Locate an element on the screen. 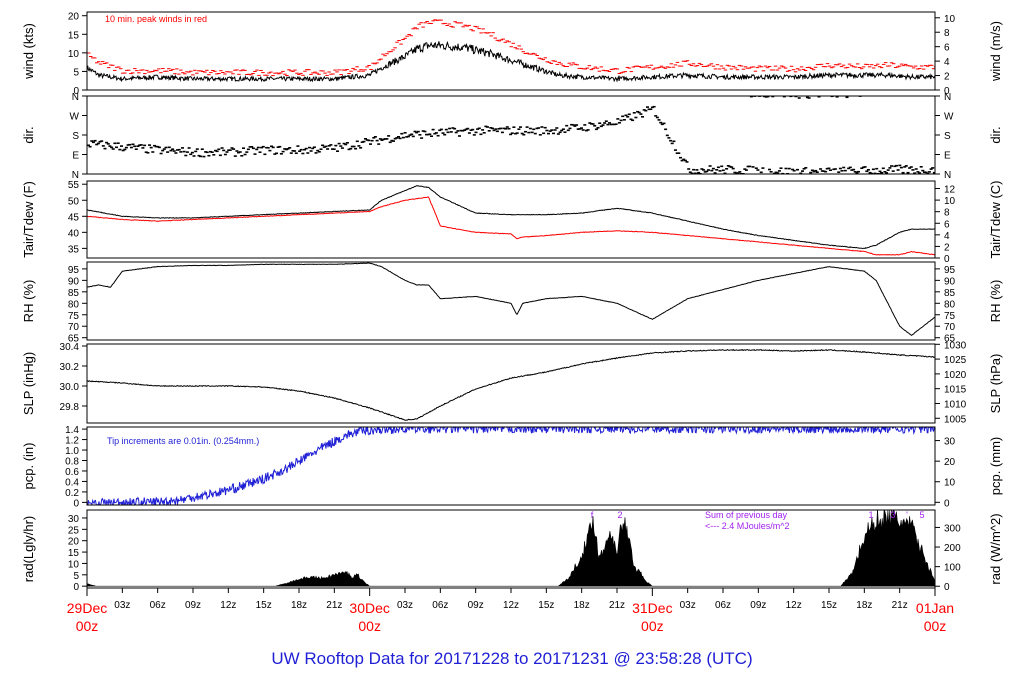 The height and width of the screenshot is (700, 1024). right-tick-label-rh: 90 is located at coordinates (950, 281).